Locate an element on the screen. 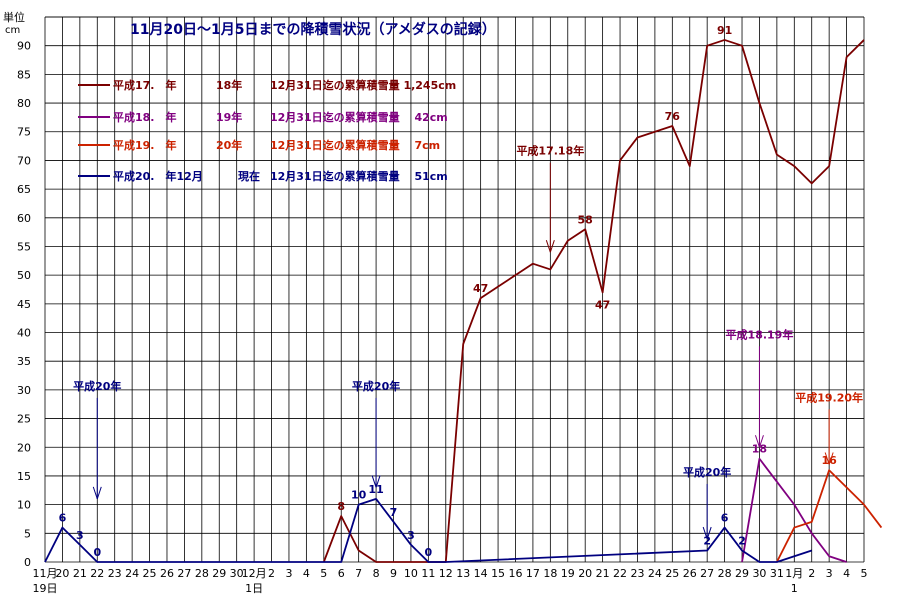 This screenshot has width=899, height=598. x-tick-label: 4 is located at coordinates (846, 573).